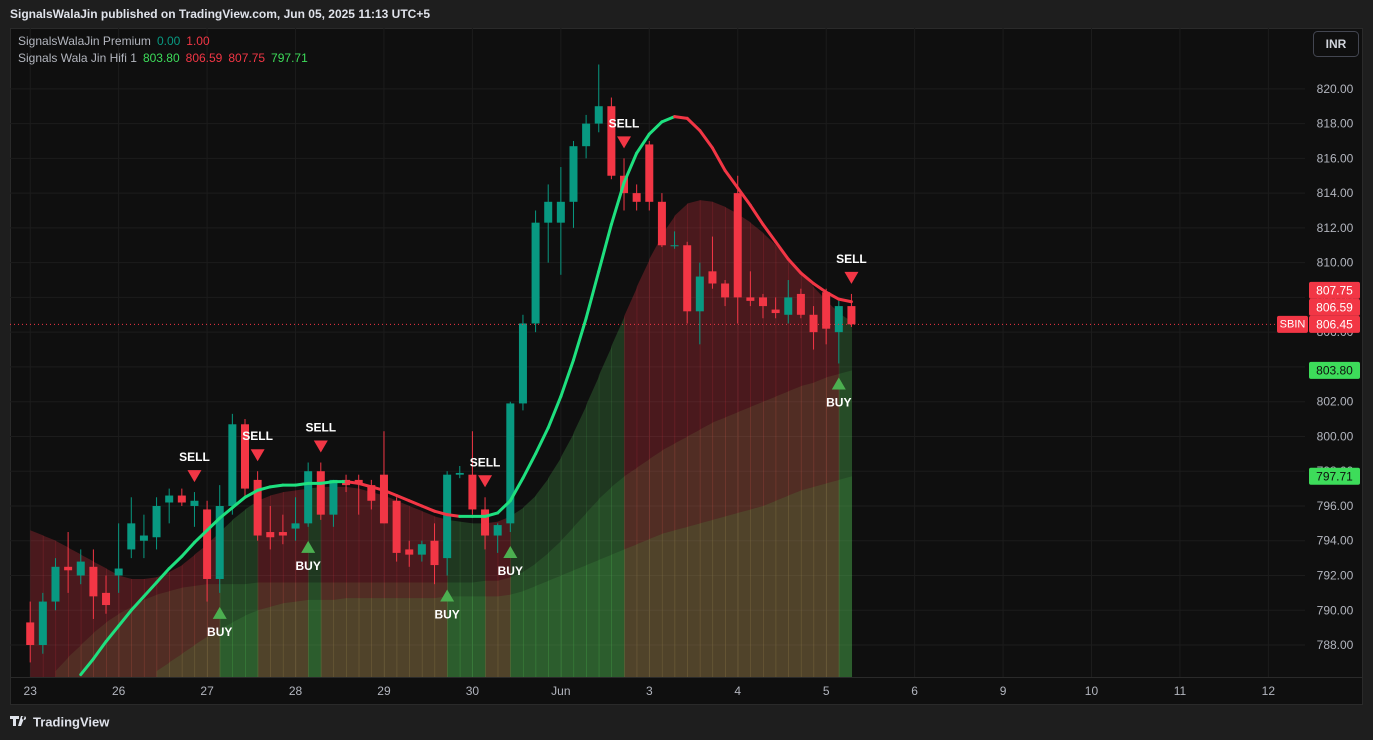 The height and width of the screenshot is (740, 1373). Describe the element at coordinates (1335, 89) in the screenshot. I see `y-tick-label: 820.00` at that location.